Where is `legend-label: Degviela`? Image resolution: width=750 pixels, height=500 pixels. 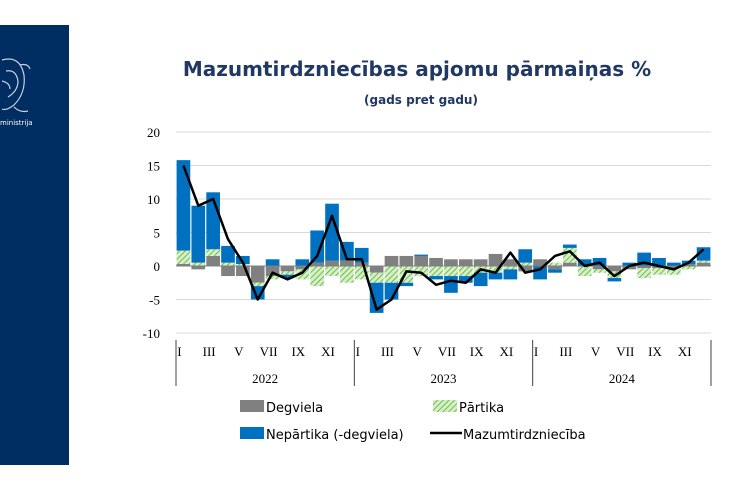 legend-label: Degviela is located at coordinates (294, 408).